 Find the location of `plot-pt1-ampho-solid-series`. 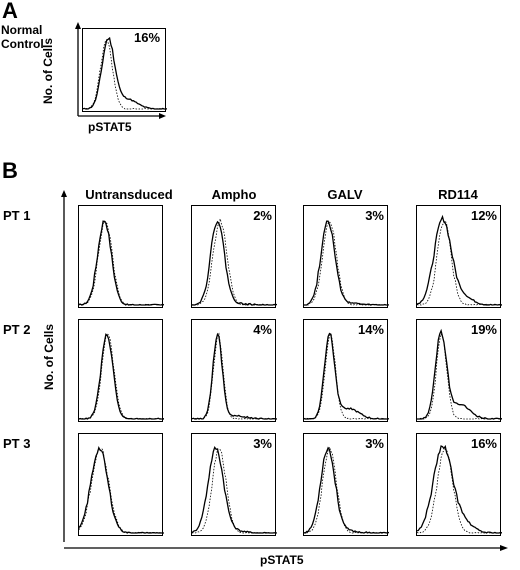

plot-pt1-ampho-solid-series is located at coordinates (234, 263).